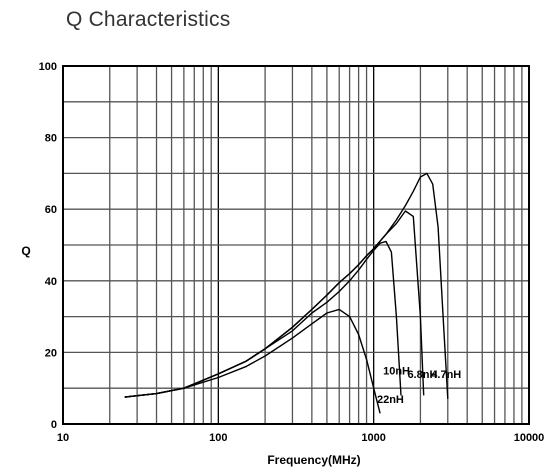  What do you see at coordinates (446, 375) in the screenshot?
I see `curve-label: 4.7nH` at bounding box center [446, 375].